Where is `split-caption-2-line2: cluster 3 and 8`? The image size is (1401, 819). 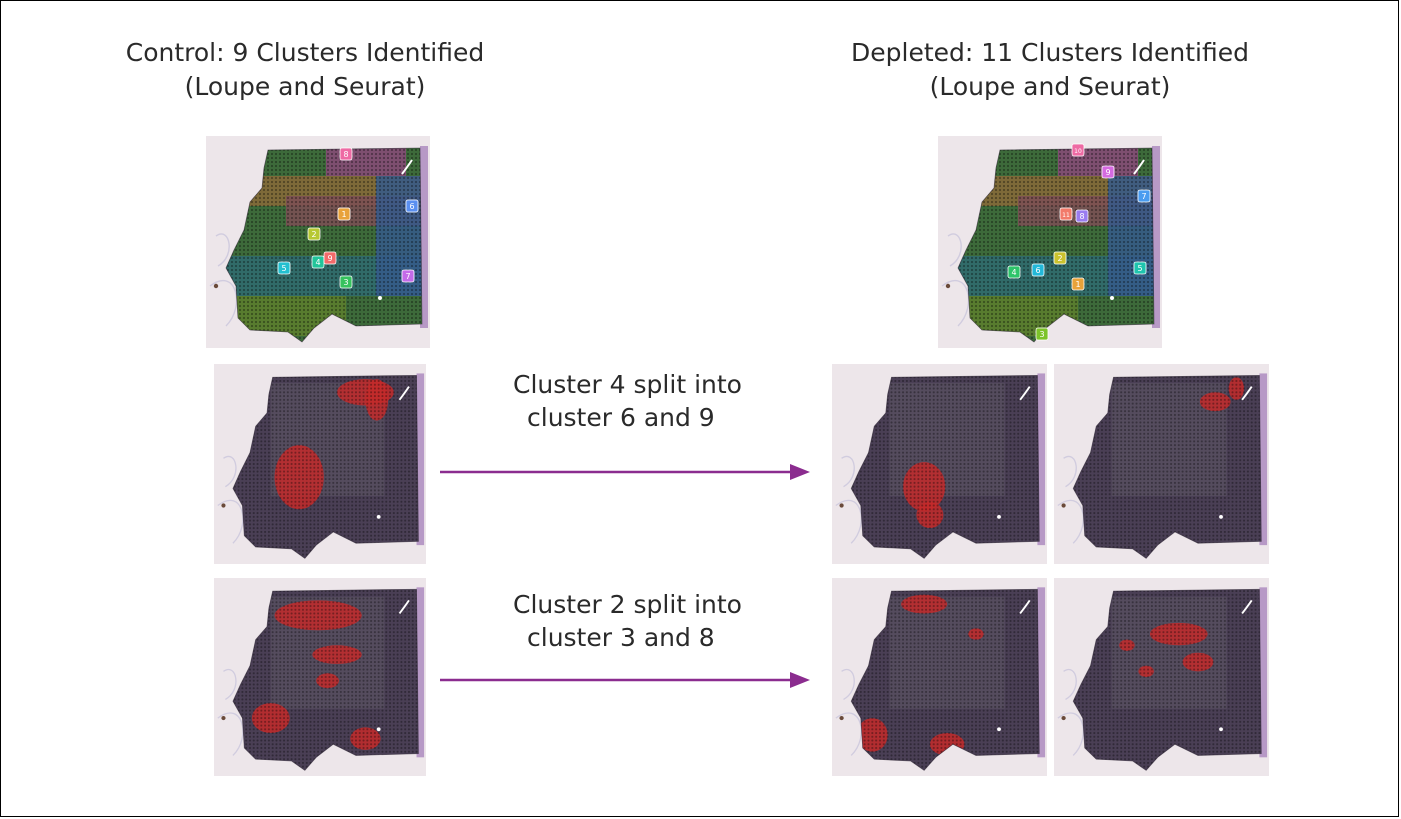
split-caption-2-line2: cluster 3 and 8 is located at coordinates (621, 637).